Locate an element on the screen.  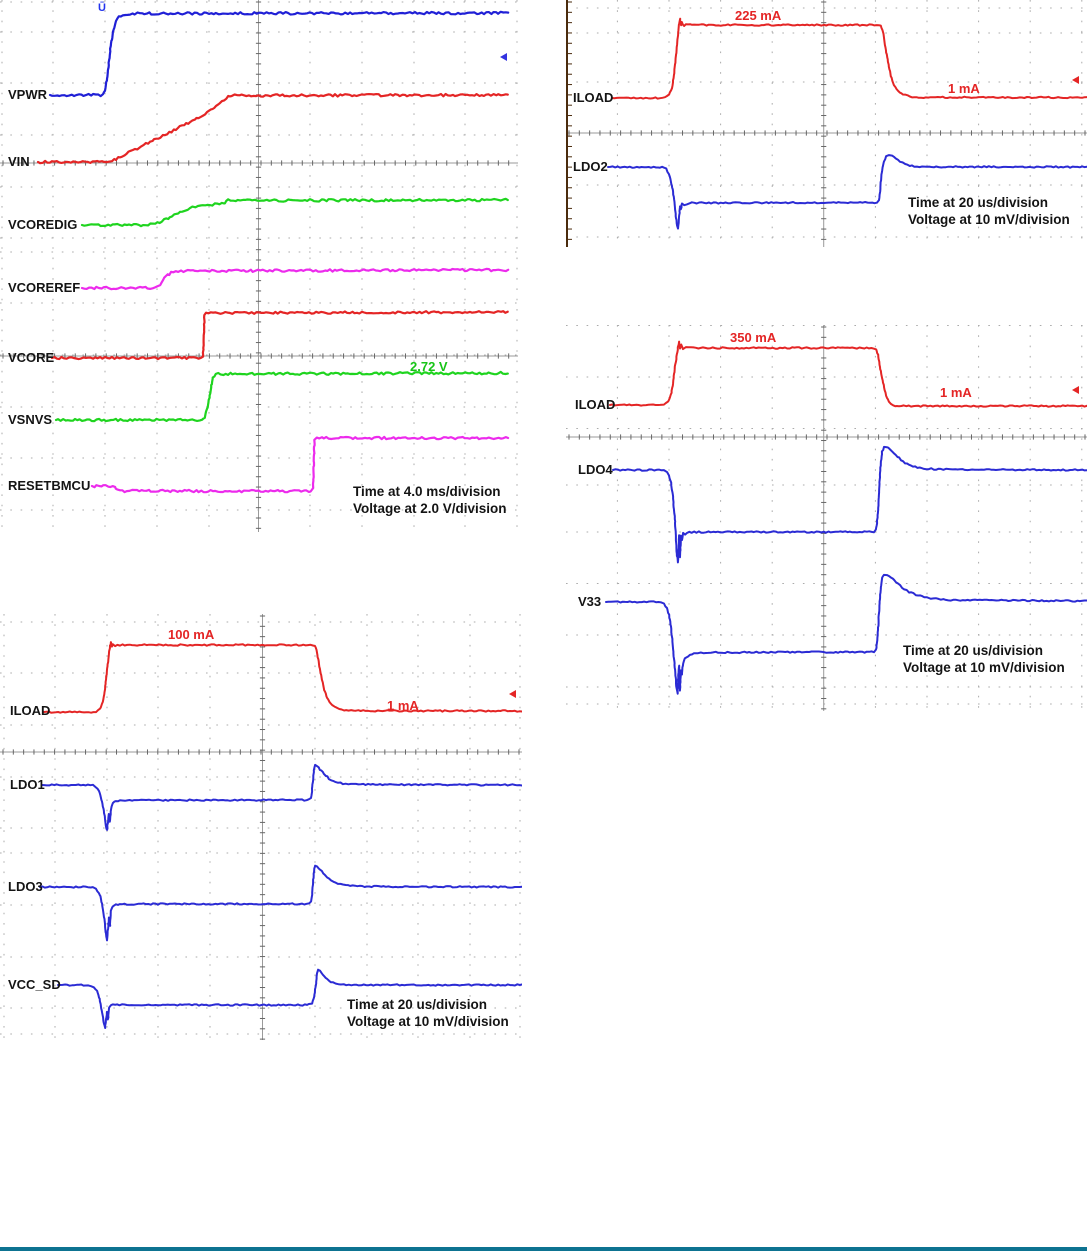
ldo1-trace is located at coordinates (281, 797).